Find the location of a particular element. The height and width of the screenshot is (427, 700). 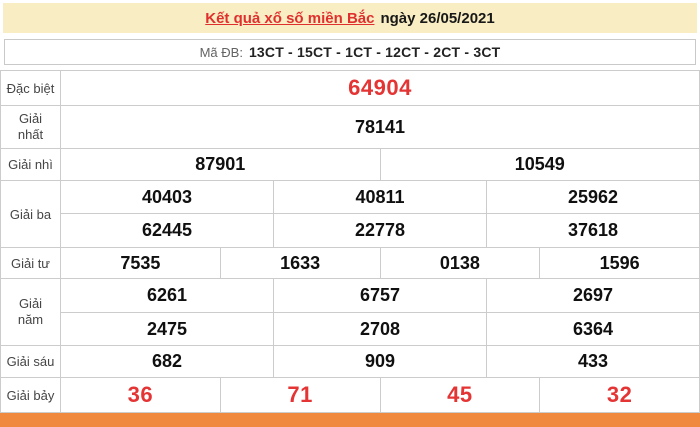

prize-value-third-3: 25962 is located at coordinates (593, 197).